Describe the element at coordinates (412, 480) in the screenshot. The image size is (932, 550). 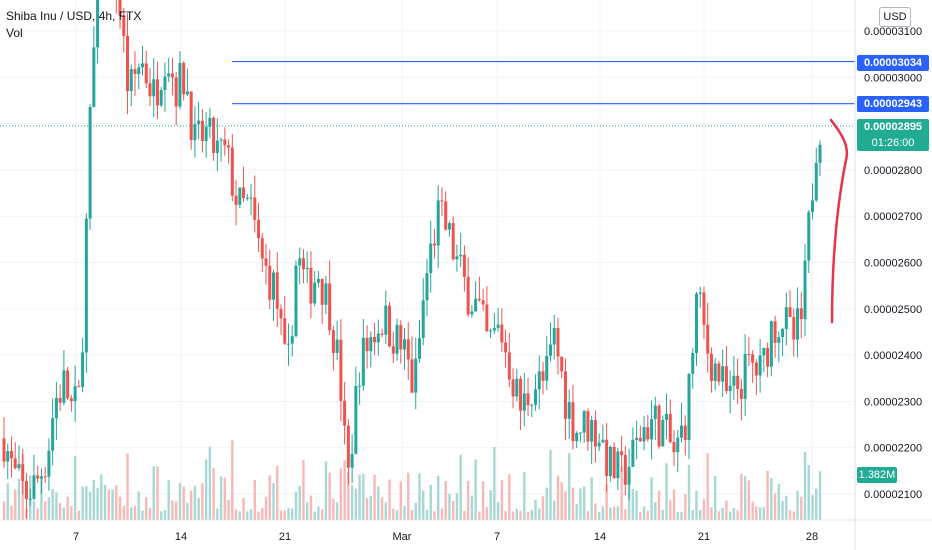
I see `volume-bars` at that location.